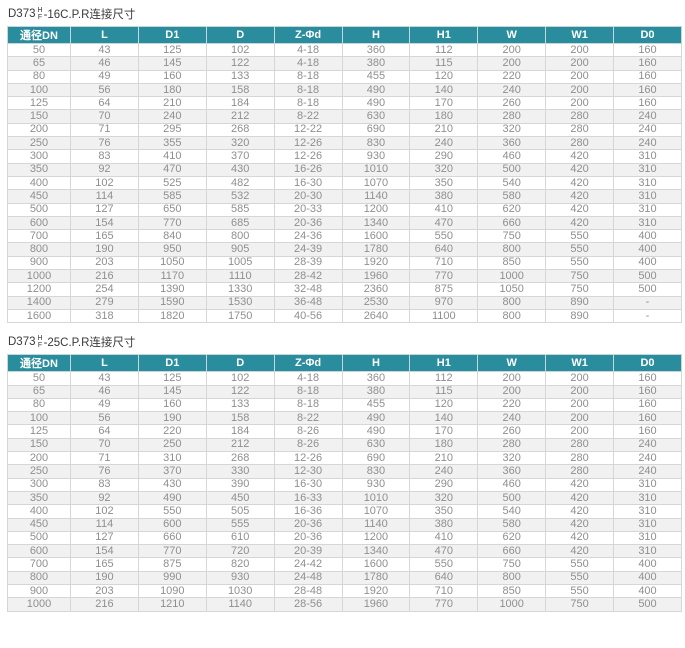 This screenshot has width=685, height=648. What do you see at coordinates (172, 289) in the screenshot?
I see `table-cell: 1390` at bounding box center [172, 289].